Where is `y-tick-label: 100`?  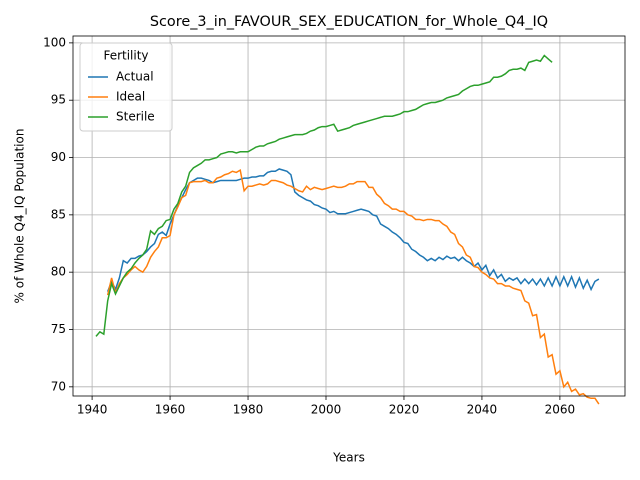
y-tick-label: 100 is located at coordinates (54, 42).